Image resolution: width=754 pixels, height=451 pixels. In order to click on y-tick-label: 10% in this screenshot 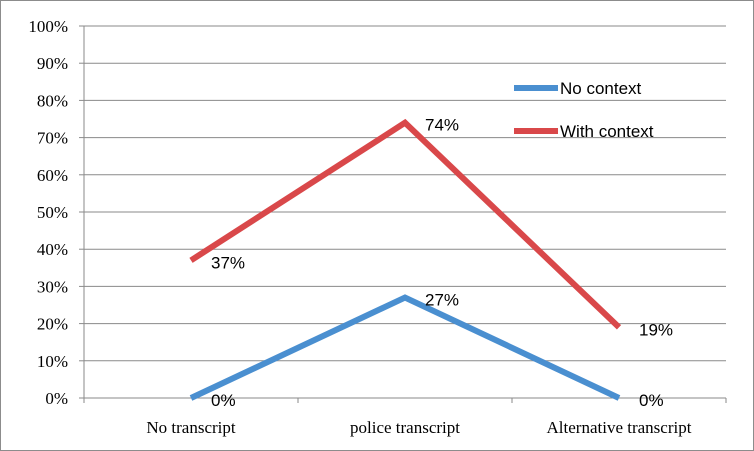, I will do `click(52, 361)`.